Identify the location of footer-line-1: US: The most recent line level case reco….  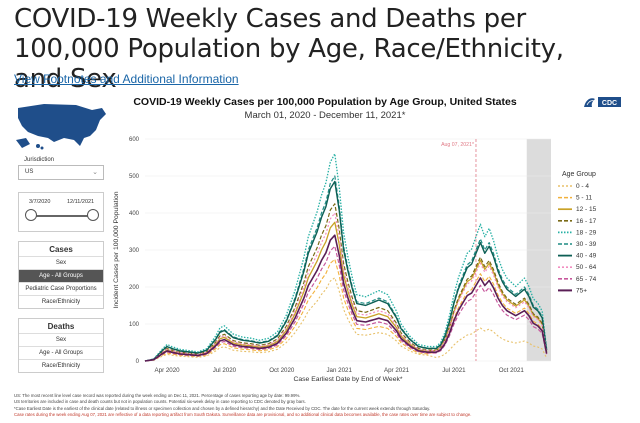
(157, 395).